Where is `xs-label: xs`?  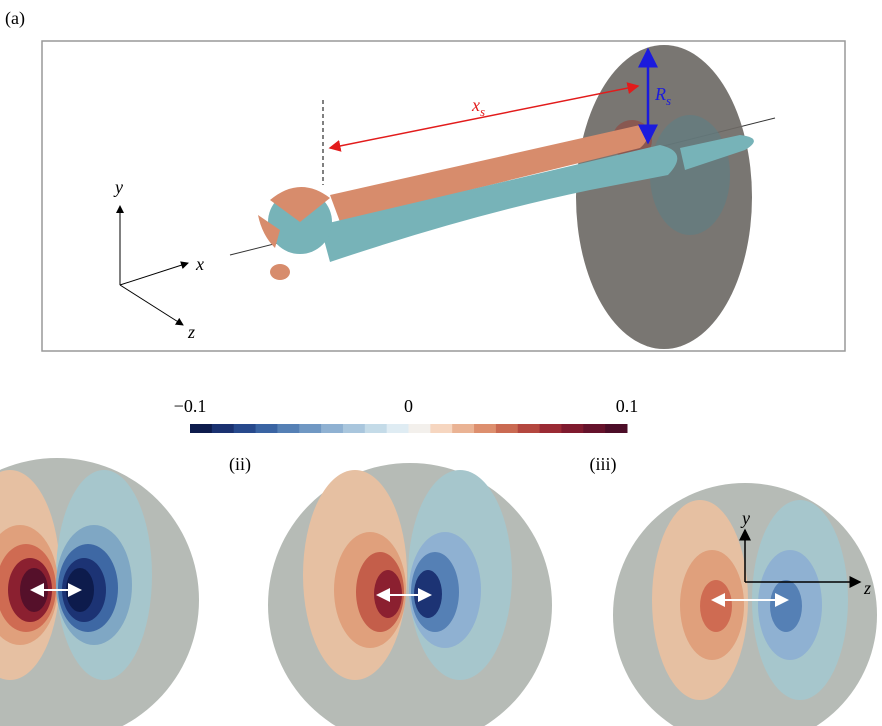
xs-label: xs is located at coordinates (478, 107).